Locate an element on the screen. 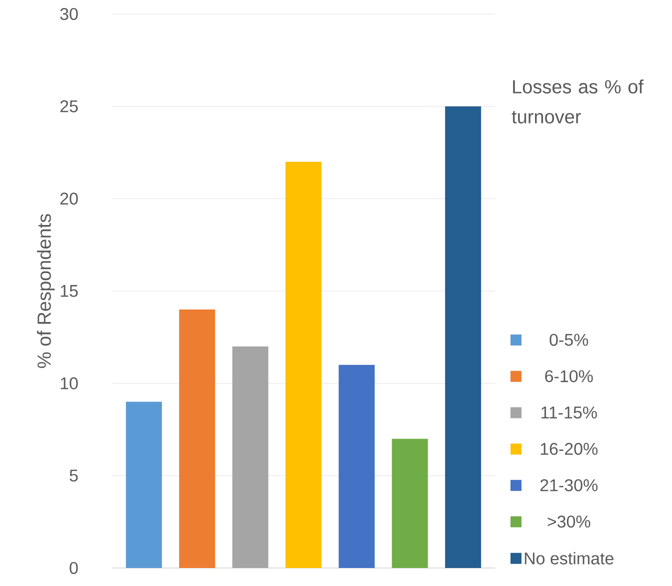 This screenshot has width=672, height=586. y-tick-label: 30 is located at coordinates (69, 14).